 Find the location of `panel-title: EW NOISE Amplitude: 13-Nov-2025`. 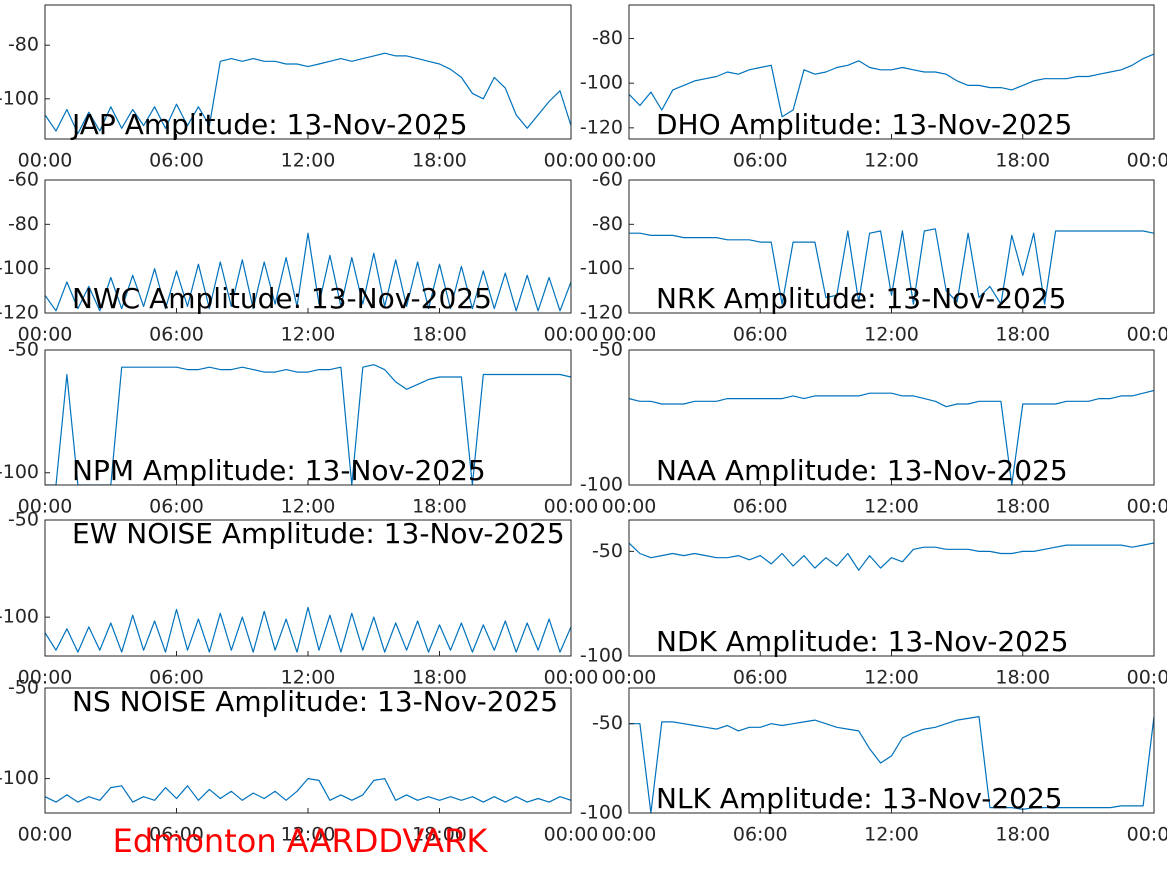

panel-title: EW NOISE Amplitude: 13-Nov-2025 is located at coordinates (318, 533).